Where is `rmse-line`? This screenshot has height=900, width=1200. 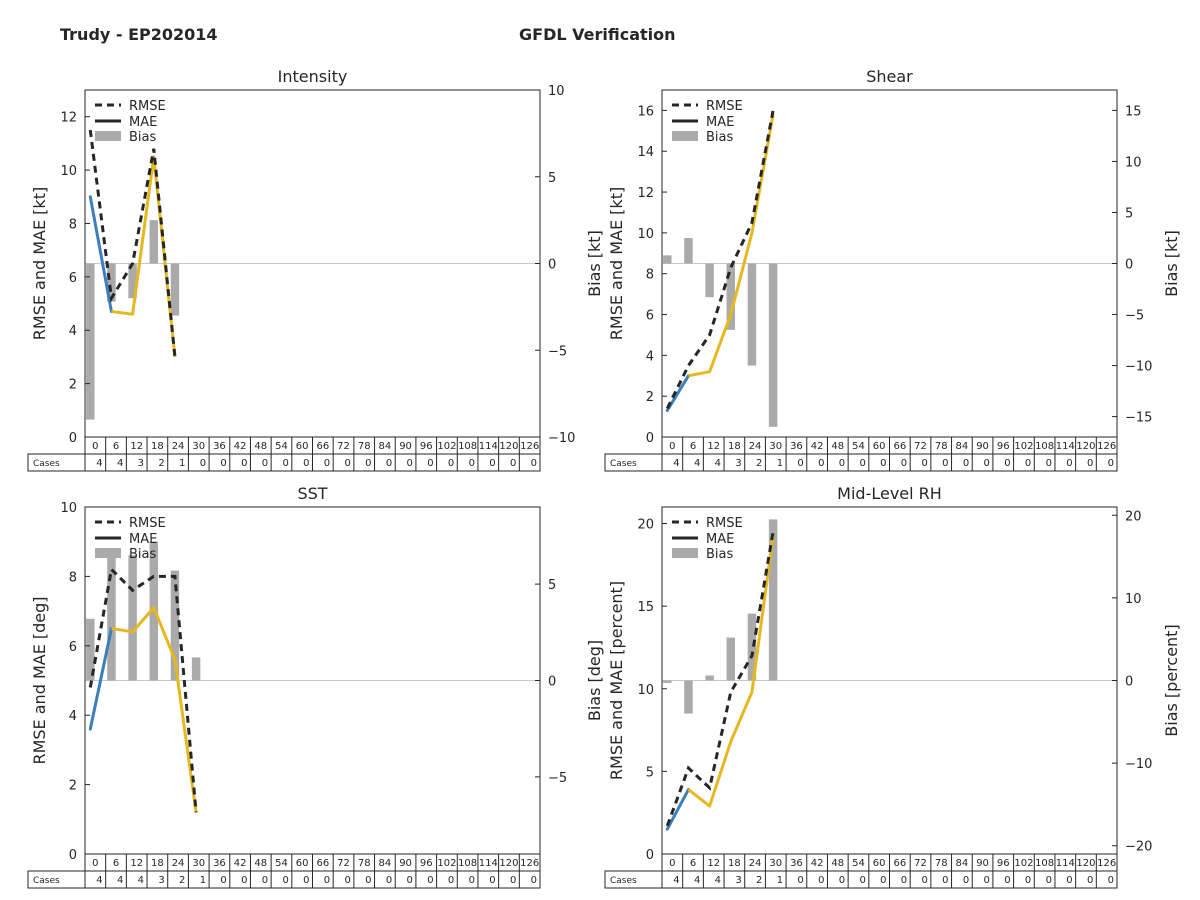 rmse-line is located at coordinates (720, 260).